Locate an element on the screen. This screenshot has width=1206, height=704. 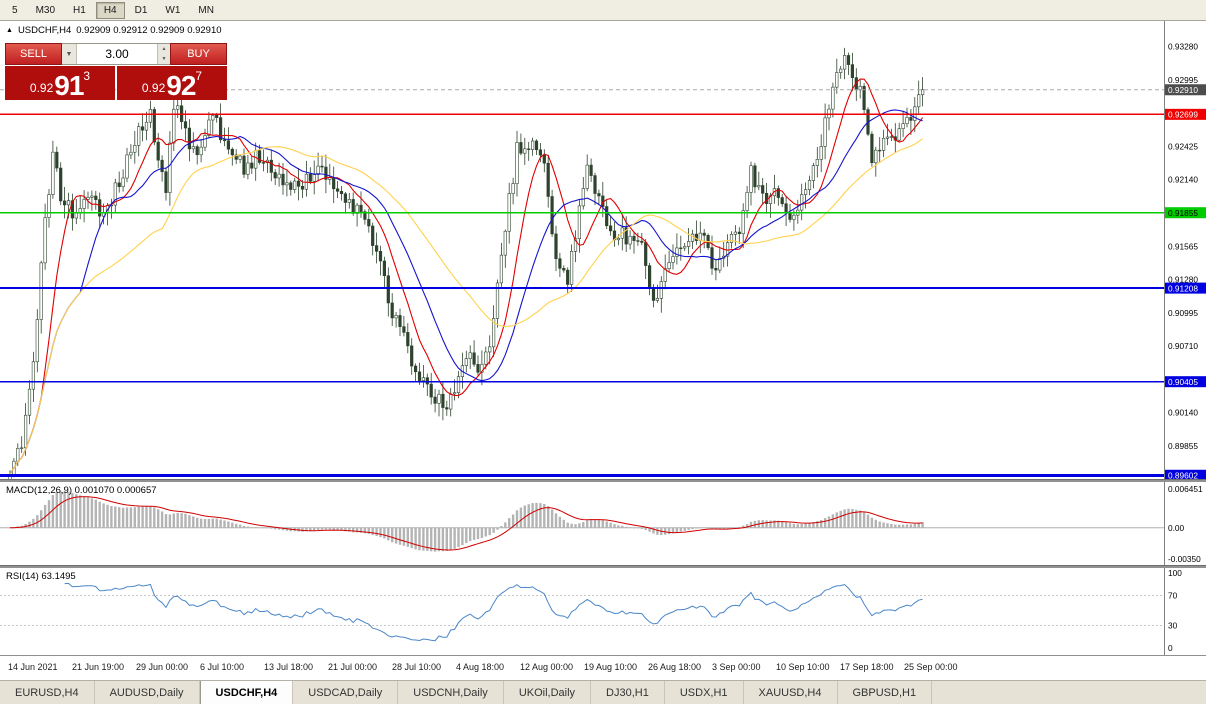
buy-button: BUY is located at coordinates (198, 54).